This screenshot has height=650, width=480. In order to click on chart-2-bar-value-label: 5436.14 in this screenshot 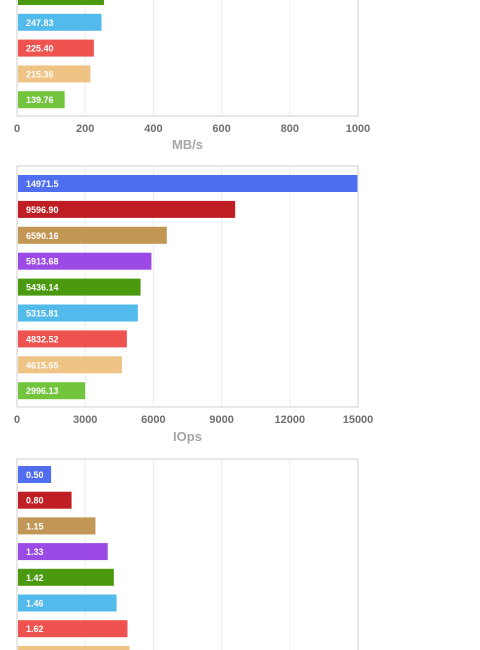, I will do `click(42, 288)`.